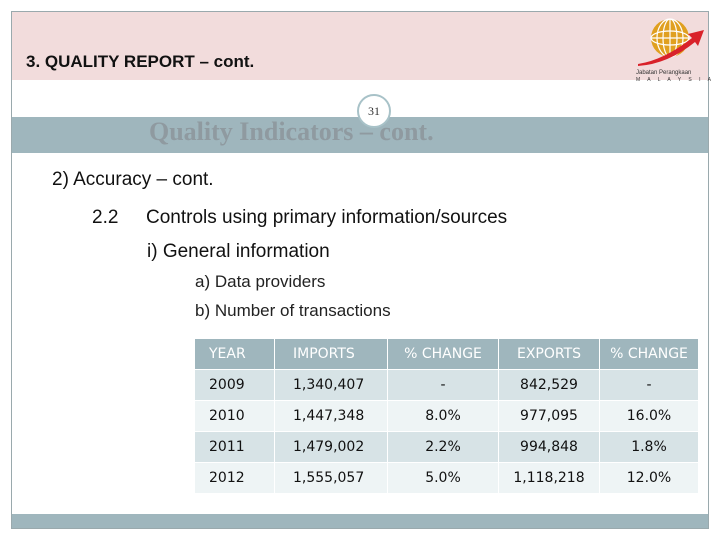 This screenshot has height=540, width=720. What do you see at coordinates (374, 111) in the screenshot?
I see `slide-number-badge: 31` at bounding box center [374, 111].